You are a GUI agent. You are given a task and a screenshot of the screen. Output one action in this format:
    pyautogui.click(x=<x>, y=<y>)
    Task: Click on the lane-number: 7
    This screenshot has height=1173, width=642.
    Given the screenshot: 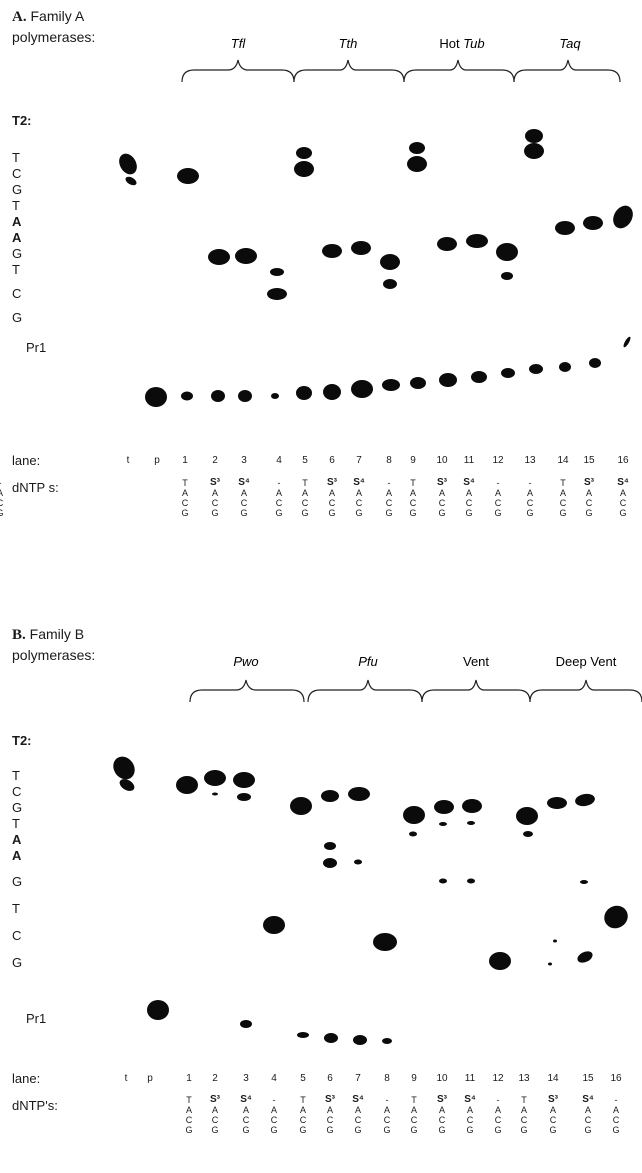 What is the action you would take?
    pyautogui.click(x=358, y=1078)
    